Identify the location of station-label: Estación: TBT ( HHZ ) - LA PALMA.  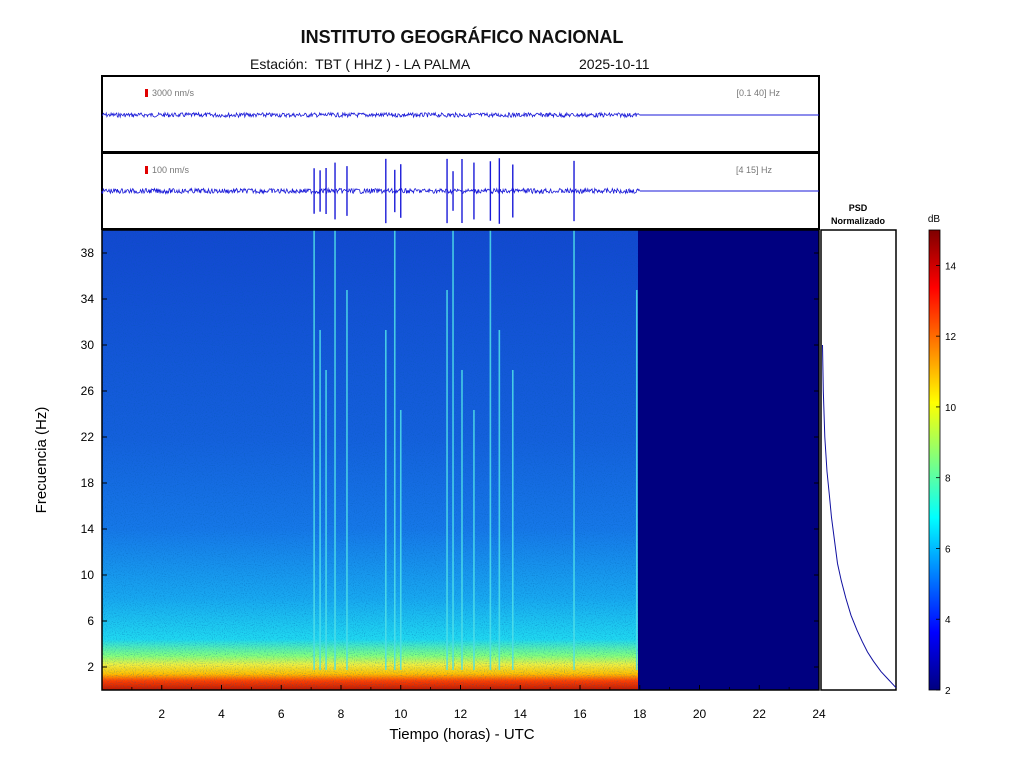
(360, 64).